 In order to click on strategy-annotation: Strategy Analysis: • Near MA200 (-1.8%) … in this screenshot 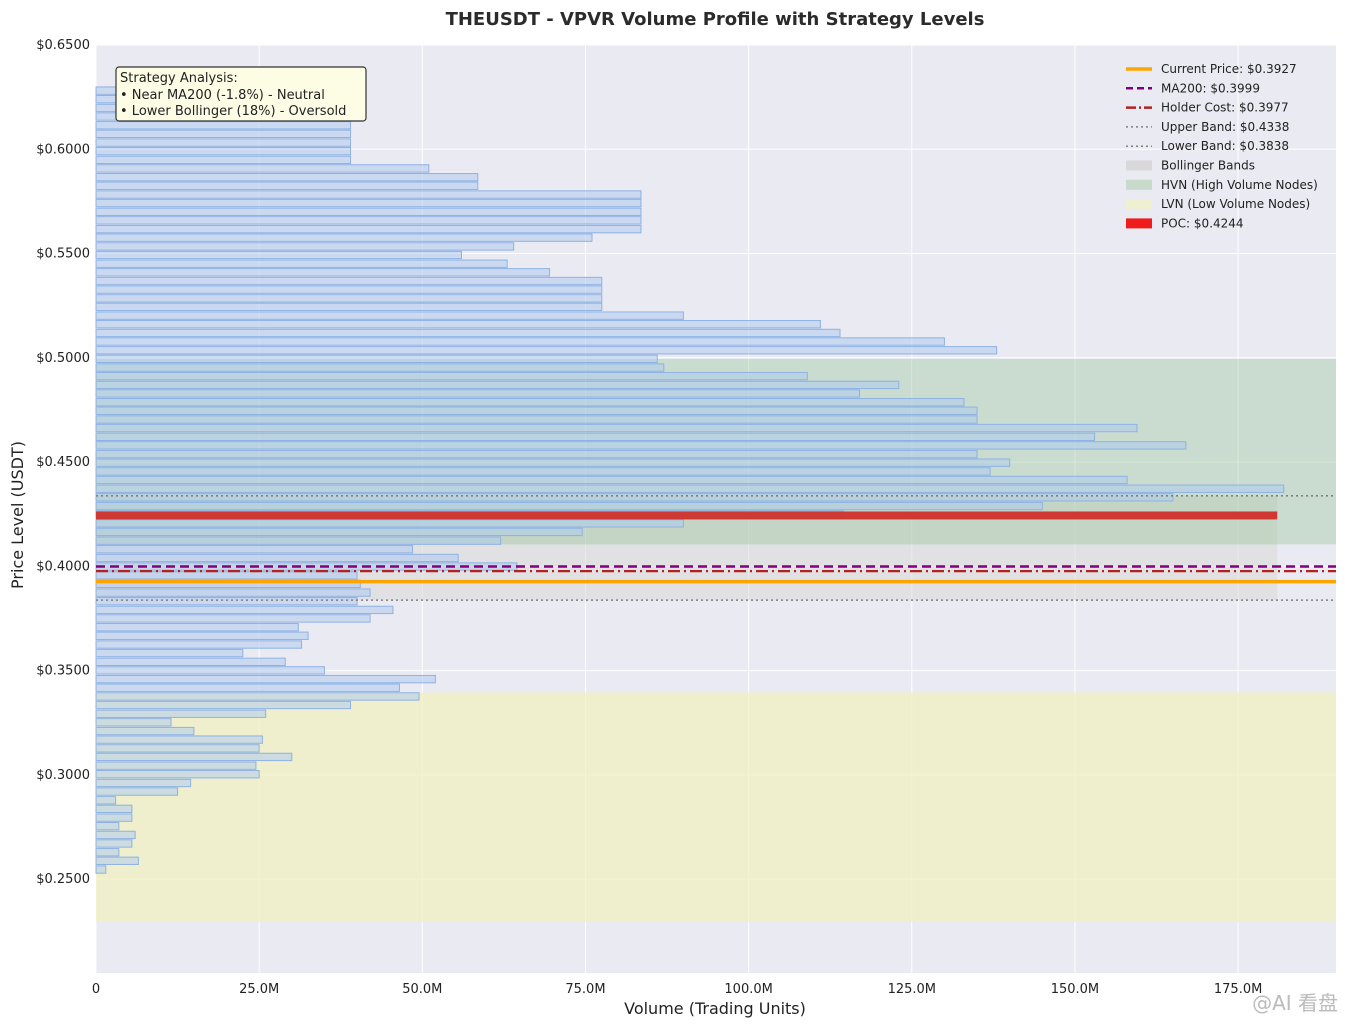, I will do `click(241, 94)`.